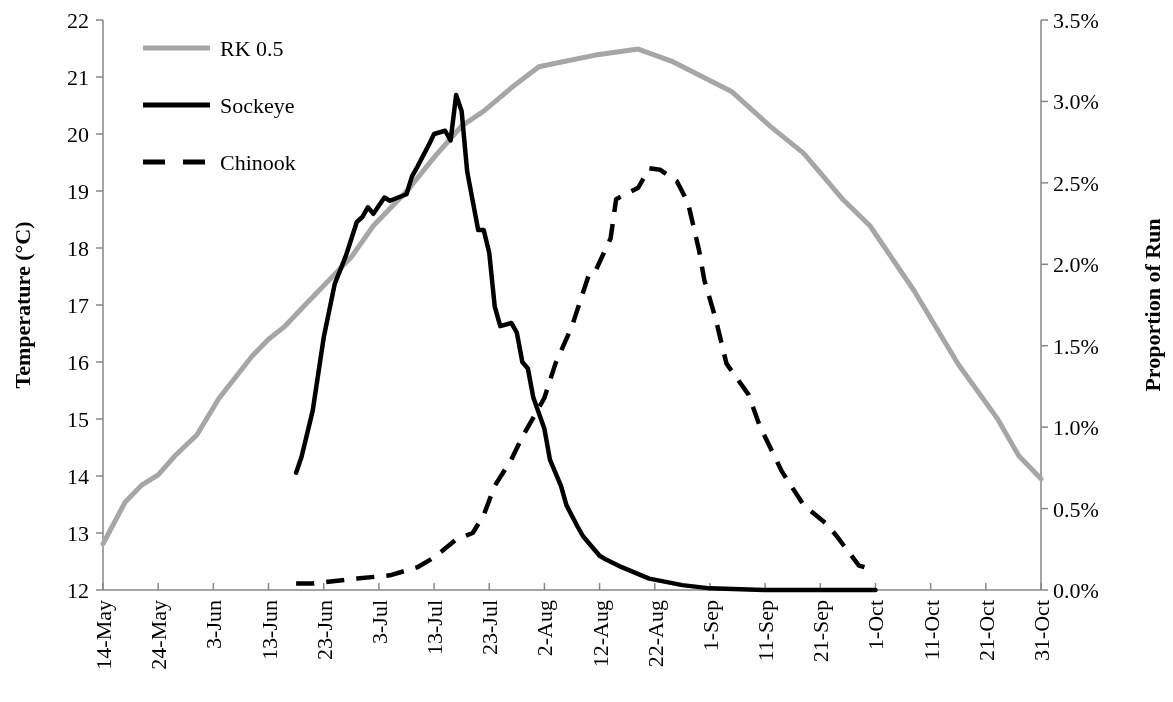 Image resolution: width=1173 pixels, height=702 pixels. Describe the element at coordinates (1076, 20) in the screenshot. I see `y2-tick-label: 3.5%` at that location.